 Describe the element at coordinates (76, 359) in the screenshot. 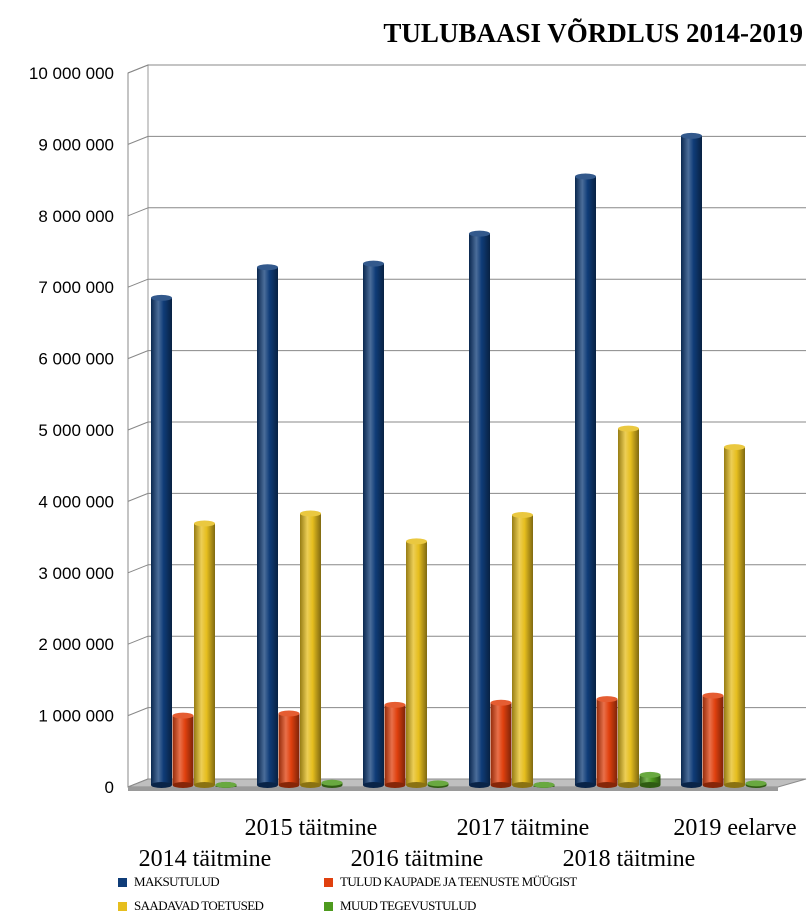

I see `y-tick-label: 6 000 000` at that location.